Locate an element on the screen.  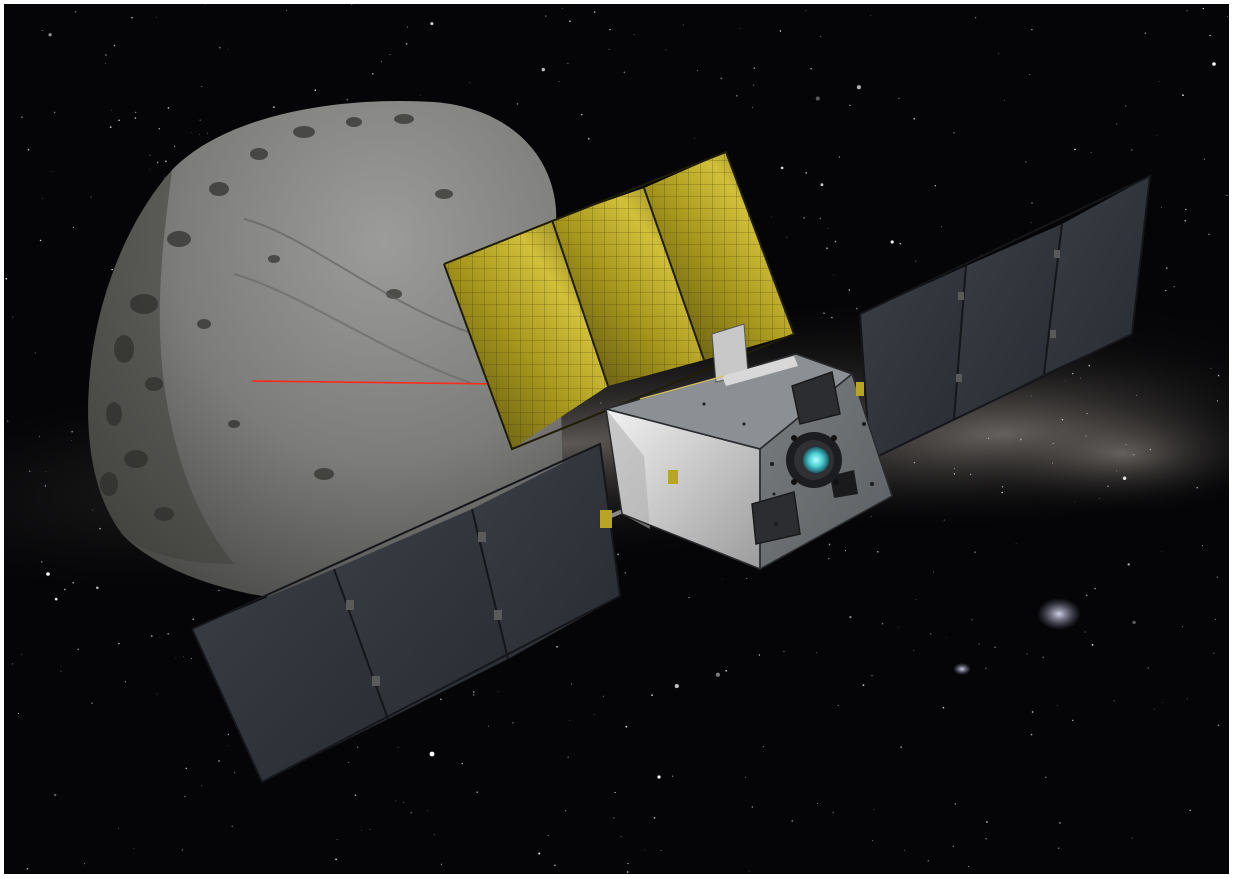
right-solar-array is located at coordinates (1005, 318).